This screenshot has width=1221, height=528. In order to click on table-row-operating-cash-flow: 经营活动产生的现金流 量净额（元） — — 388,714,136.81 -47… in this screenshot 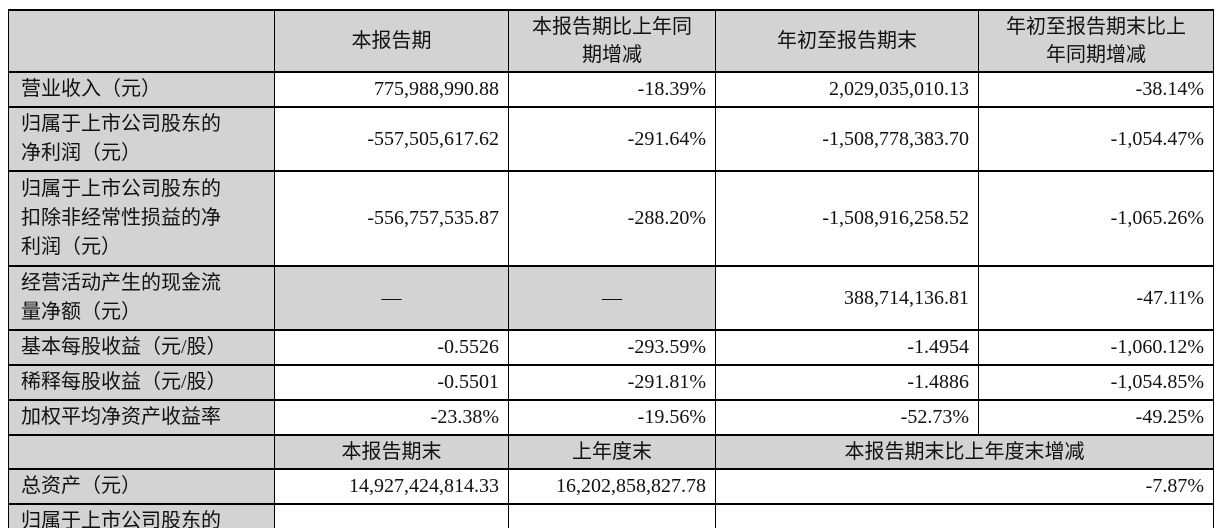, I will do `click(611, 298)`.